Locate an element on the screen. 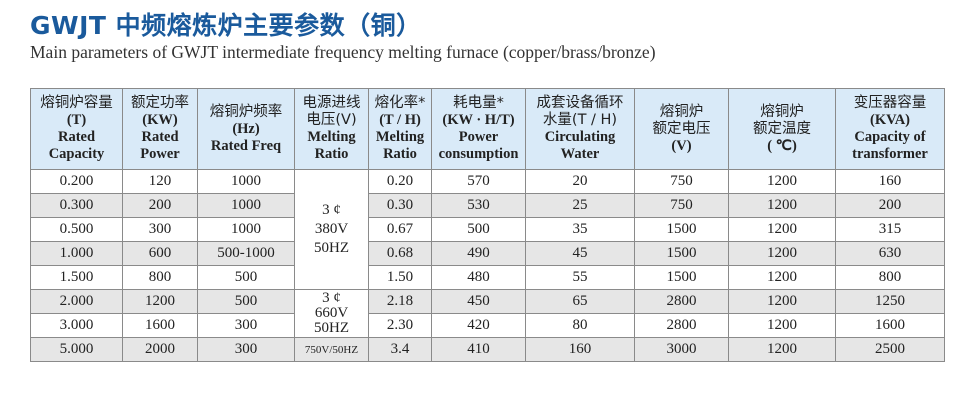  header-line: transformer is located at coordinates (890, 154).